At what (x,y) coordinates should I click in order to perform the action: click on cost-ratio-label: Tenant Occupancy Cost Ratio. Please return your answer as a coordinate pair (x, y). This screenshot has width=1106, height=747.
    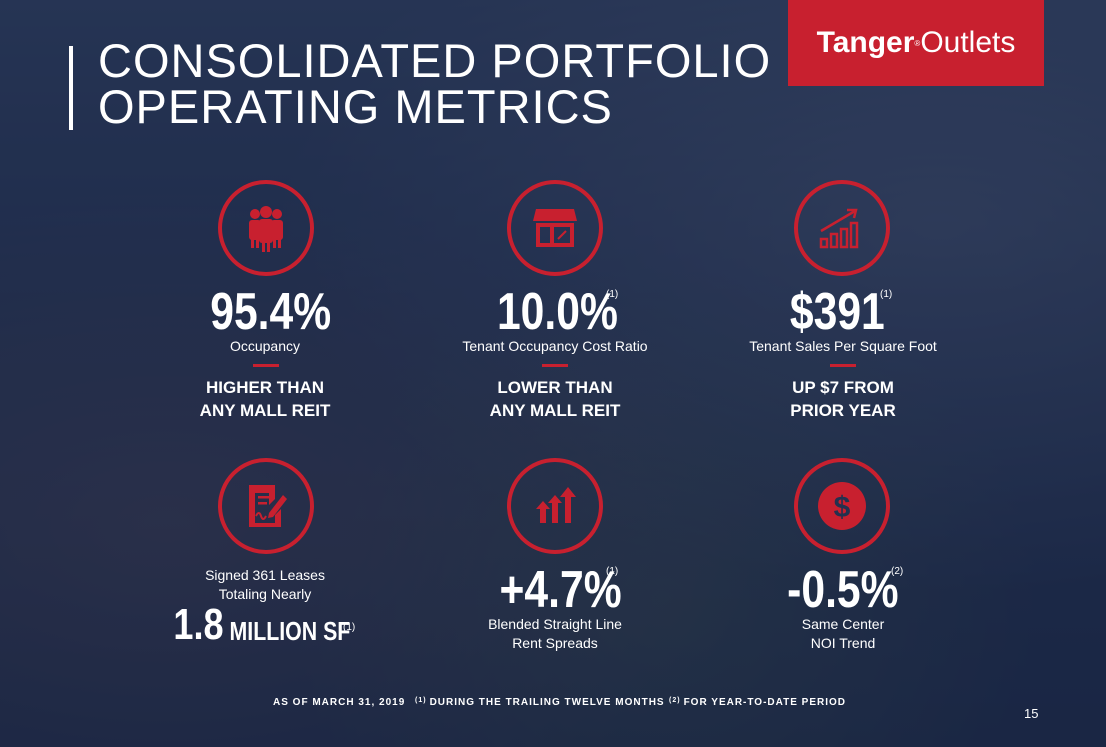
    Looking at the image, I should click on (555, 346).